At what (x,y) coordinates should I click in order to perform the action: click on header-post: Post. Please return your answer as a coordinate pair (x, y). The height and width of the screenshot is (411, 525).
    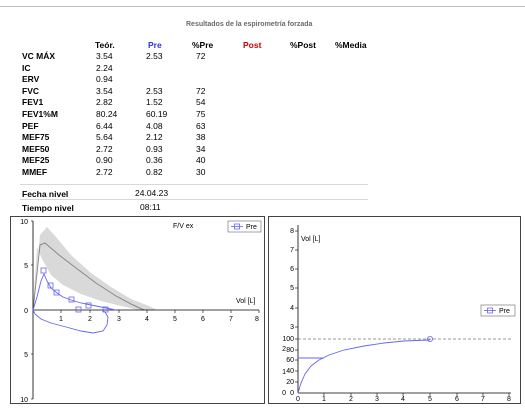
    Looking at the image, I should click on (252, 45).